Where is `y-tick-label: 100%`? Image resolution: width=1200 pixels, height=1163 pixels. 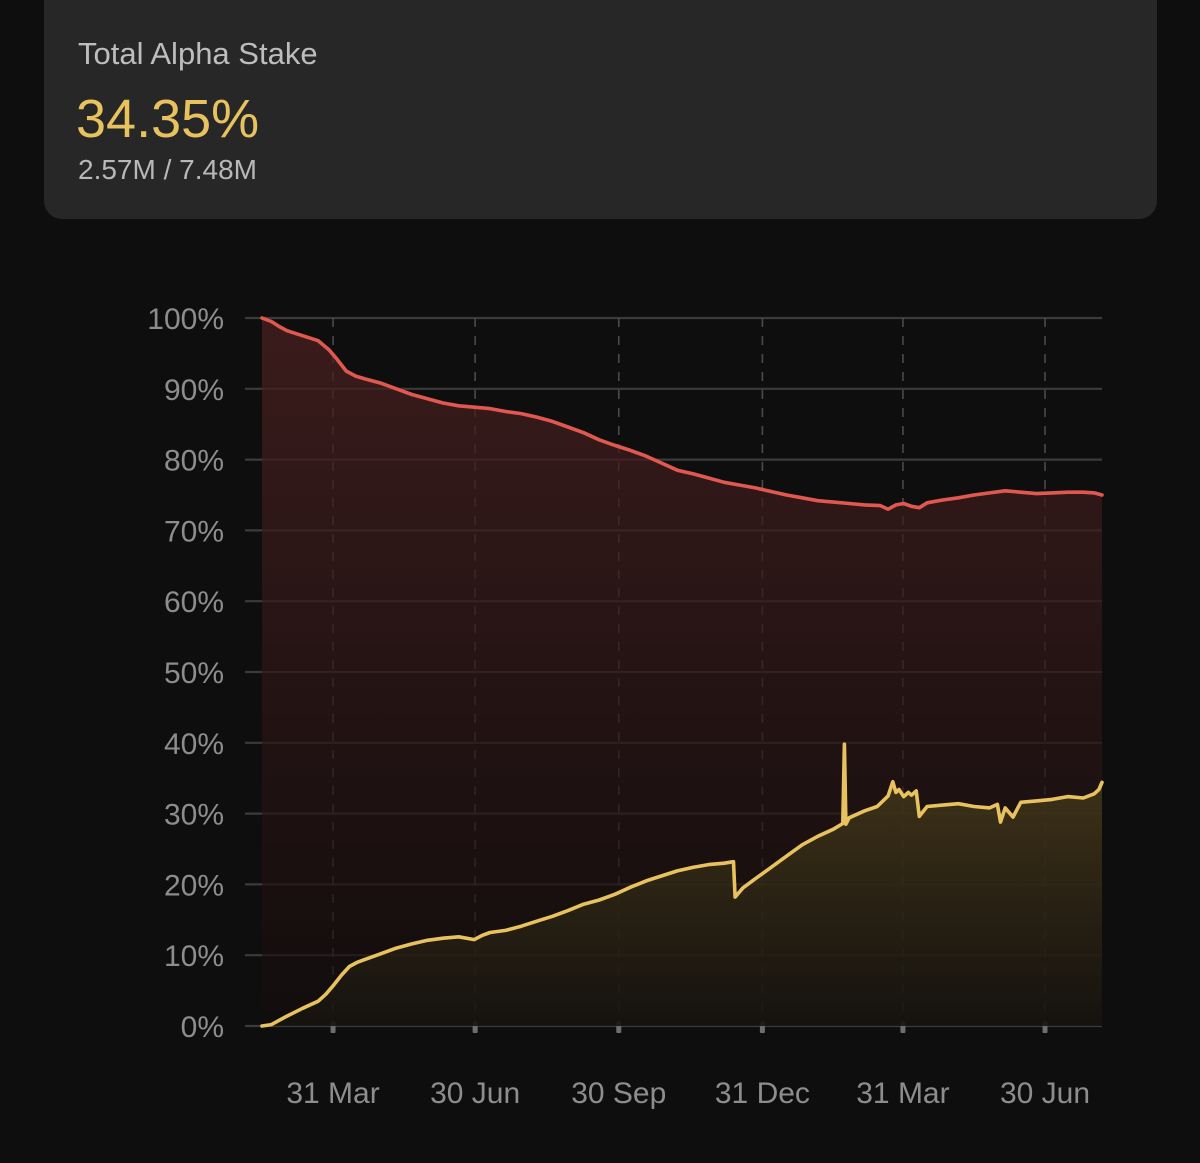 y-tick-label: 100% is located at coordinates (185, 319).